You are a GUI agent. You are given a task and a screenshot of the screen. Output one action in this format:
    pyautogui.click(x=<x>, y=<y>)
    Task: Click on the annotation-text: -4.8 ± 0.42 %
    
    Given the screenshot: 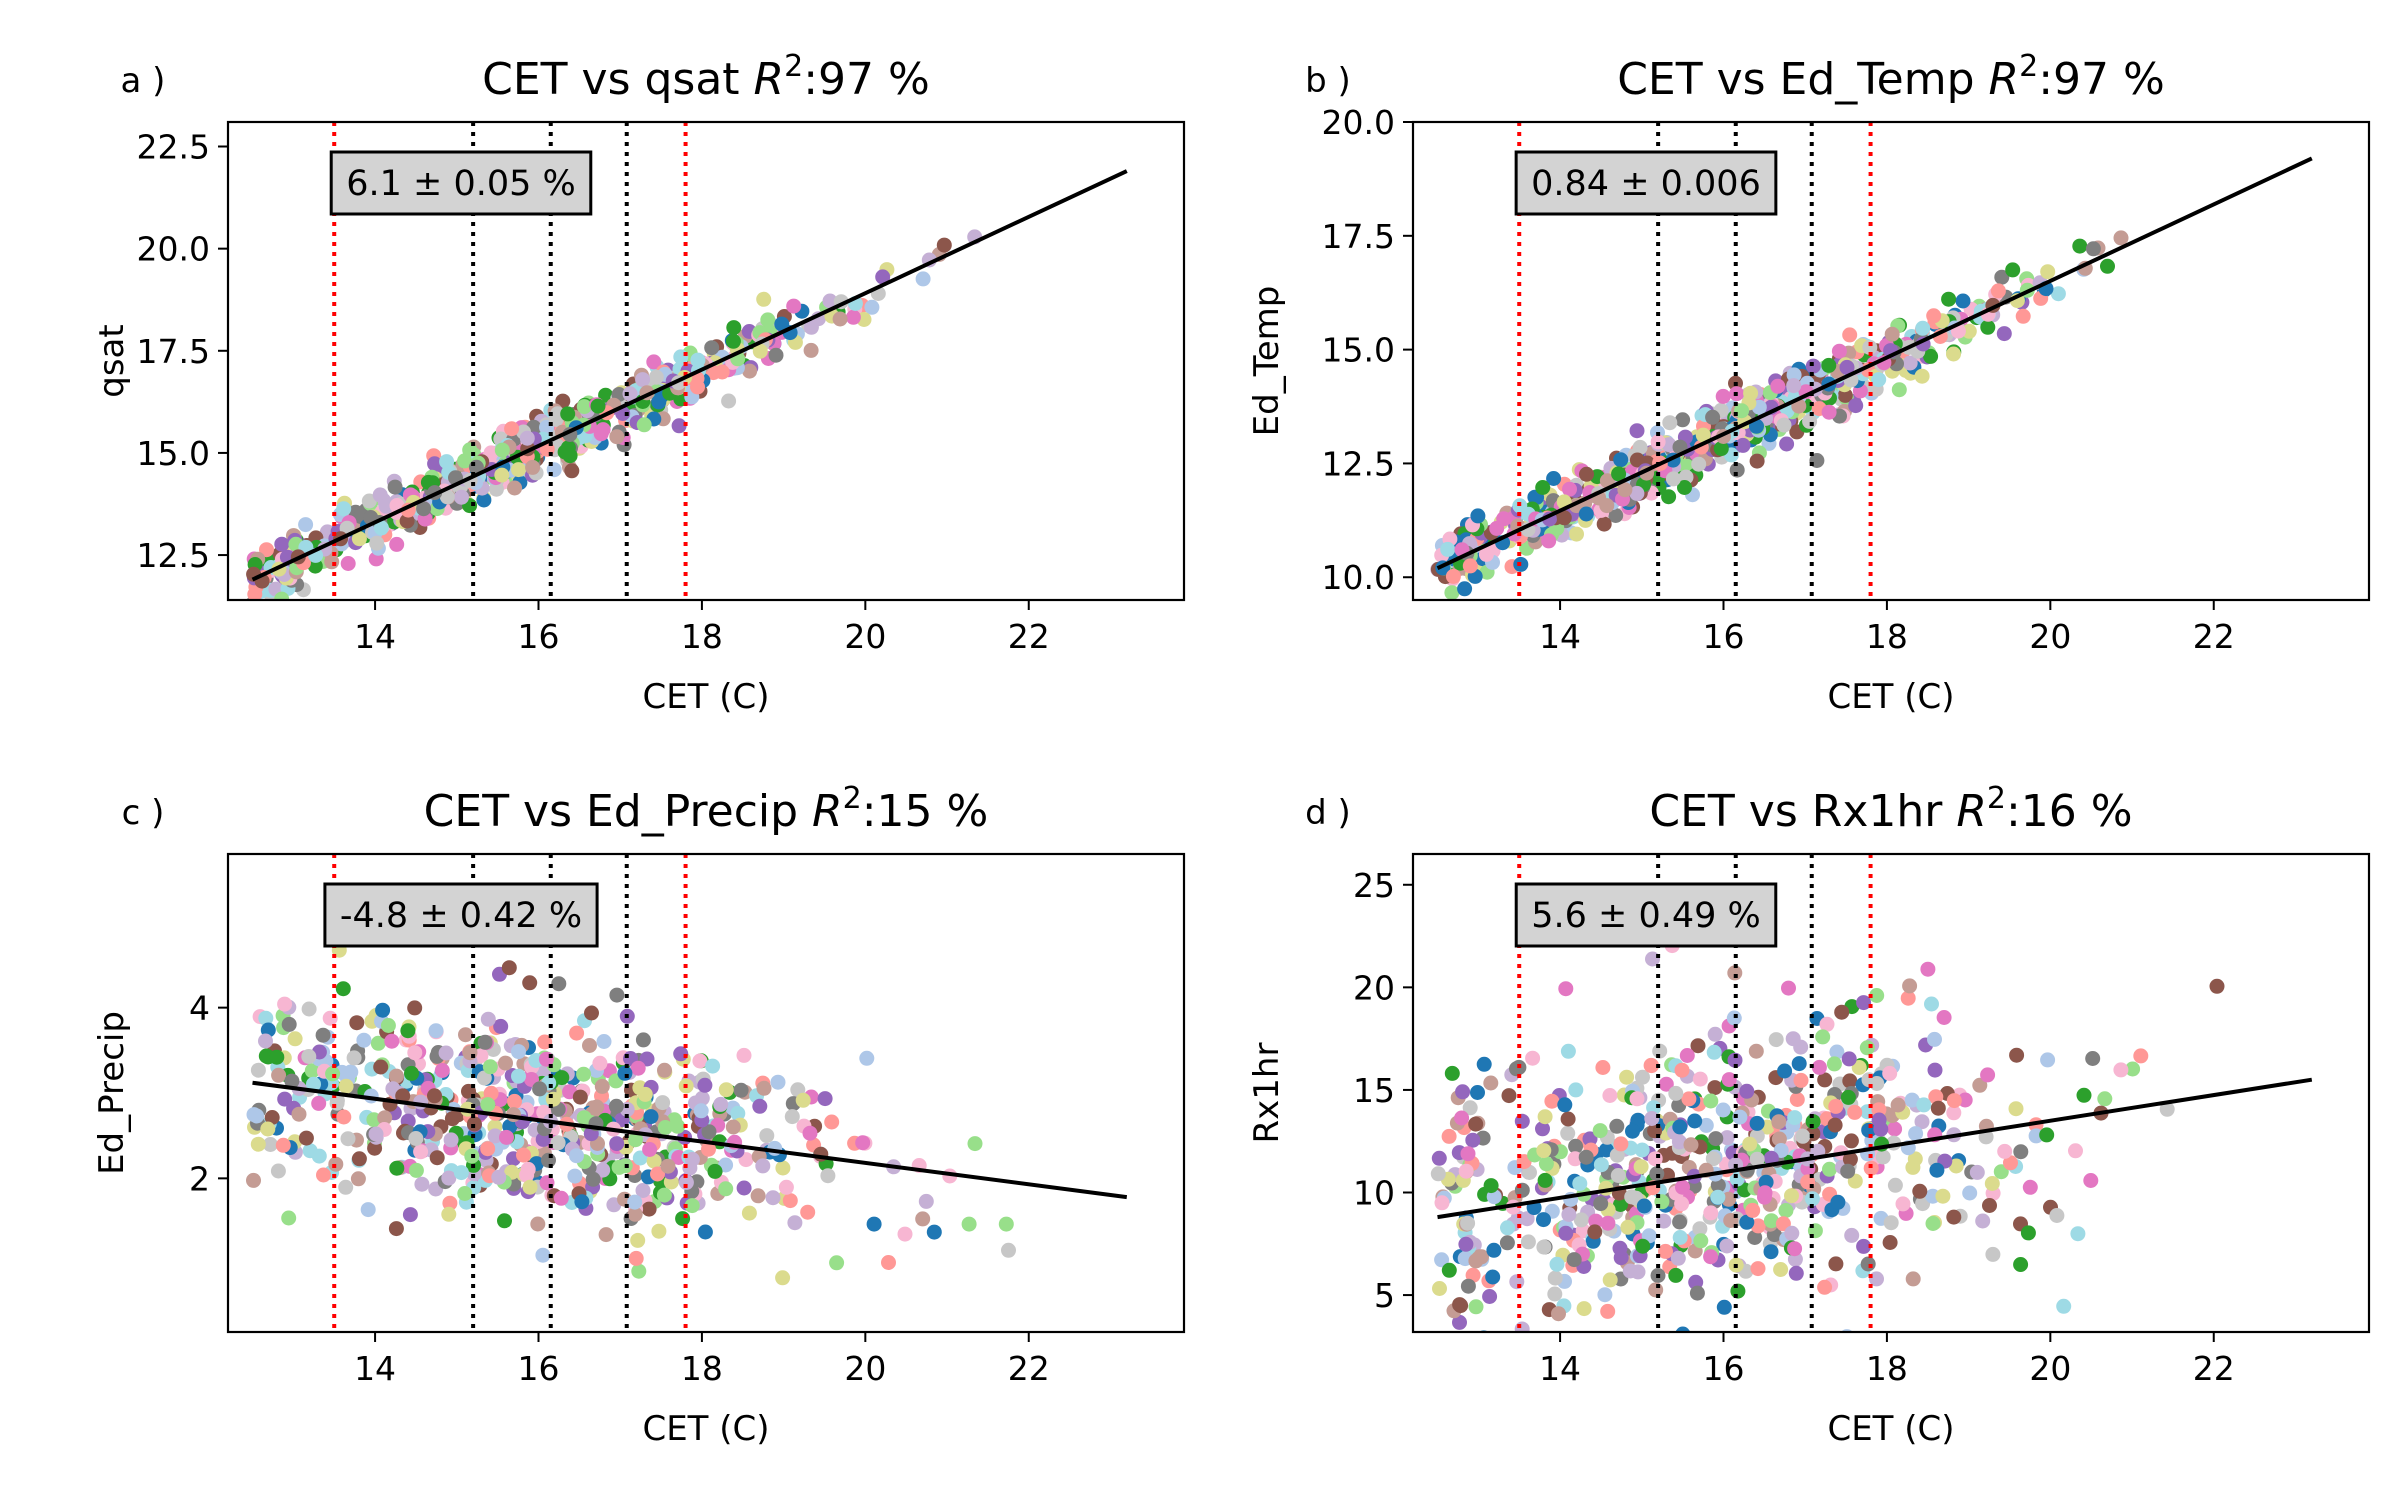 What is the action you would take?
    pyautogui.click(x=461, y=916)
    